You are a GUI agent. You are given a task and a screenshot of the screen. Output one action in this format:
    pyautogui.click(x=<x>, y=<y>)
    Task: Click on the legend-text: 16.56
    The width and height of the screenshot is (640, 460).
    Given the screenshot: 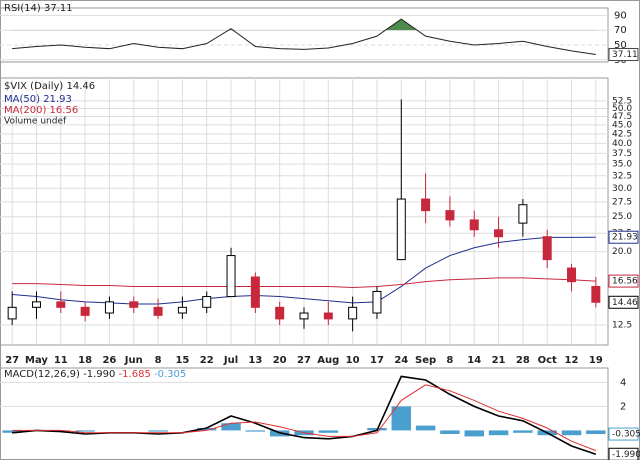 What is the action you would take?
    pyautogui.click(x=64, y=110)
    